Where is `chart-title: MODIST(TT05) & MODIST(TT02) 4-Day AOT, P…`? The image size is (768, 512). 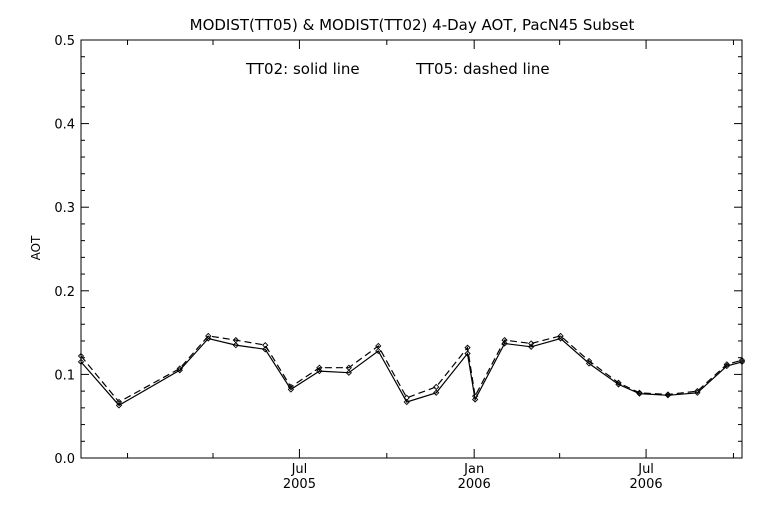
chart-title: MODIST(TT05) & MODIST(TT02) 4-Day AOT, P… is located at coordinates (412, 25).